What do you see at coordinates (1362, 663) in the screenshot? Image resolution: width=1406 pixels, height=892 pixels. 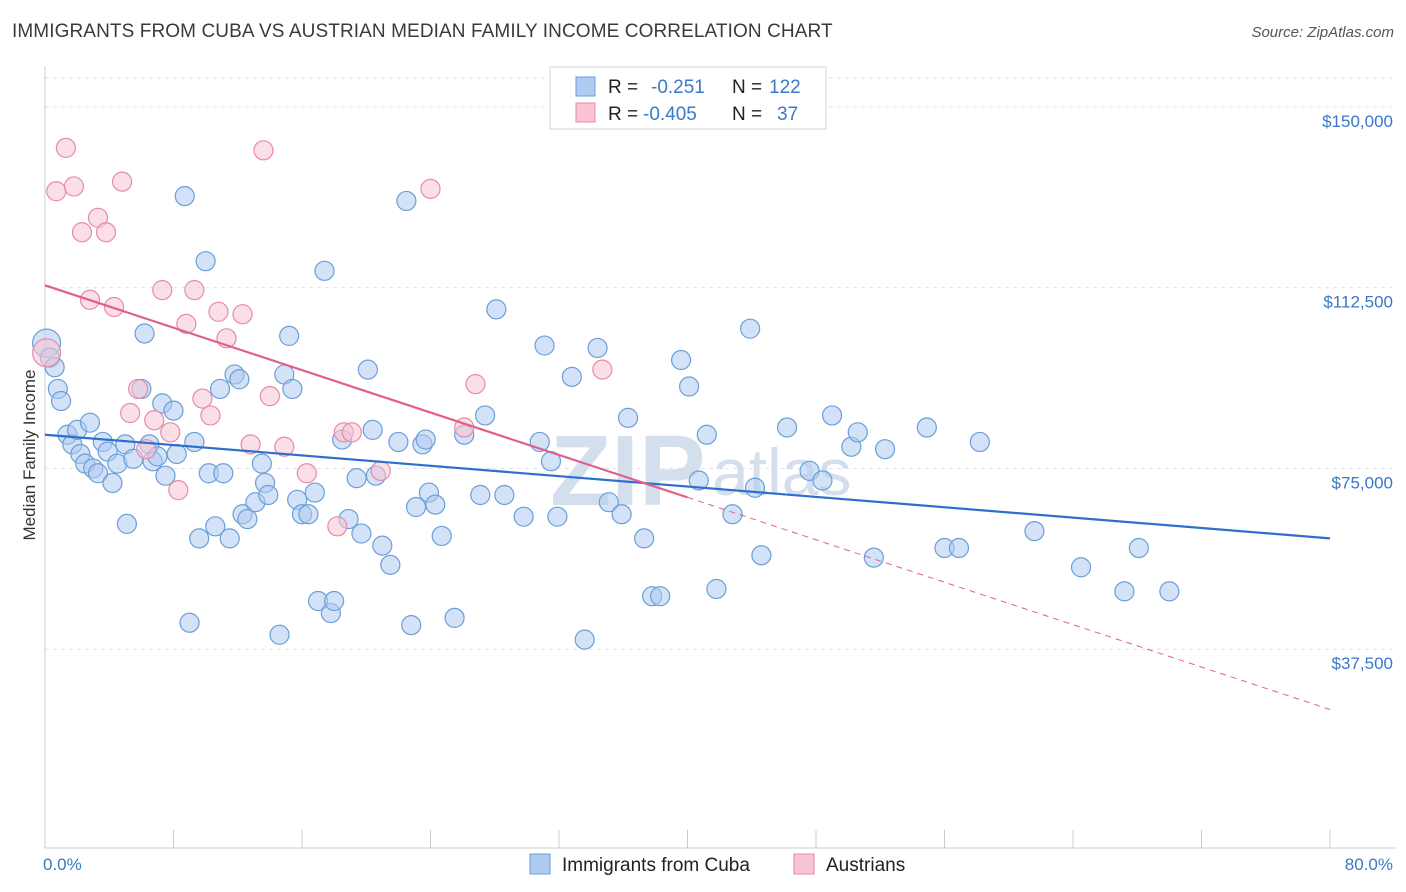 I see `y-tick-label: $37,500` at bounding box center [1362, 663].